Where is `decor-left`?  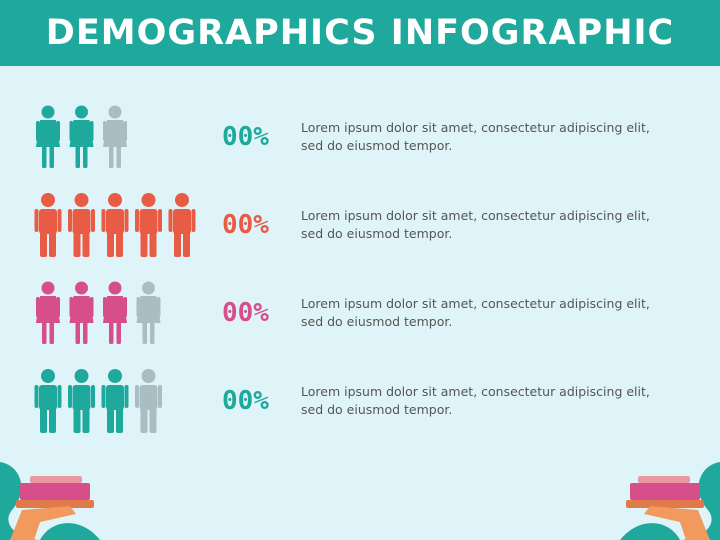 decor-left is located at coordinates (50, 501).